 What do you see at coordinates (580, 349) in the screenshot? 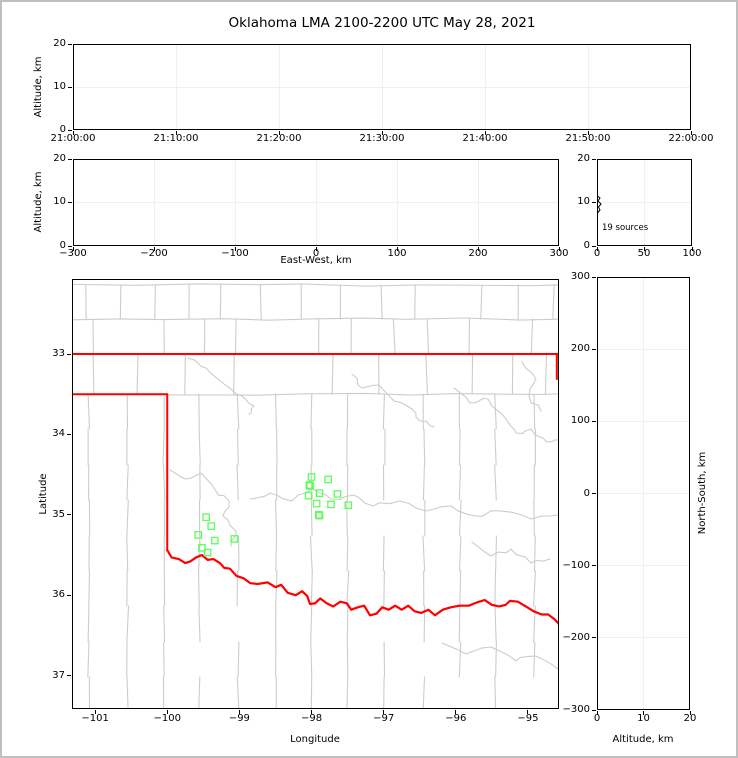
I see `y-tick-label: 200` at bounding box center [580, 349].